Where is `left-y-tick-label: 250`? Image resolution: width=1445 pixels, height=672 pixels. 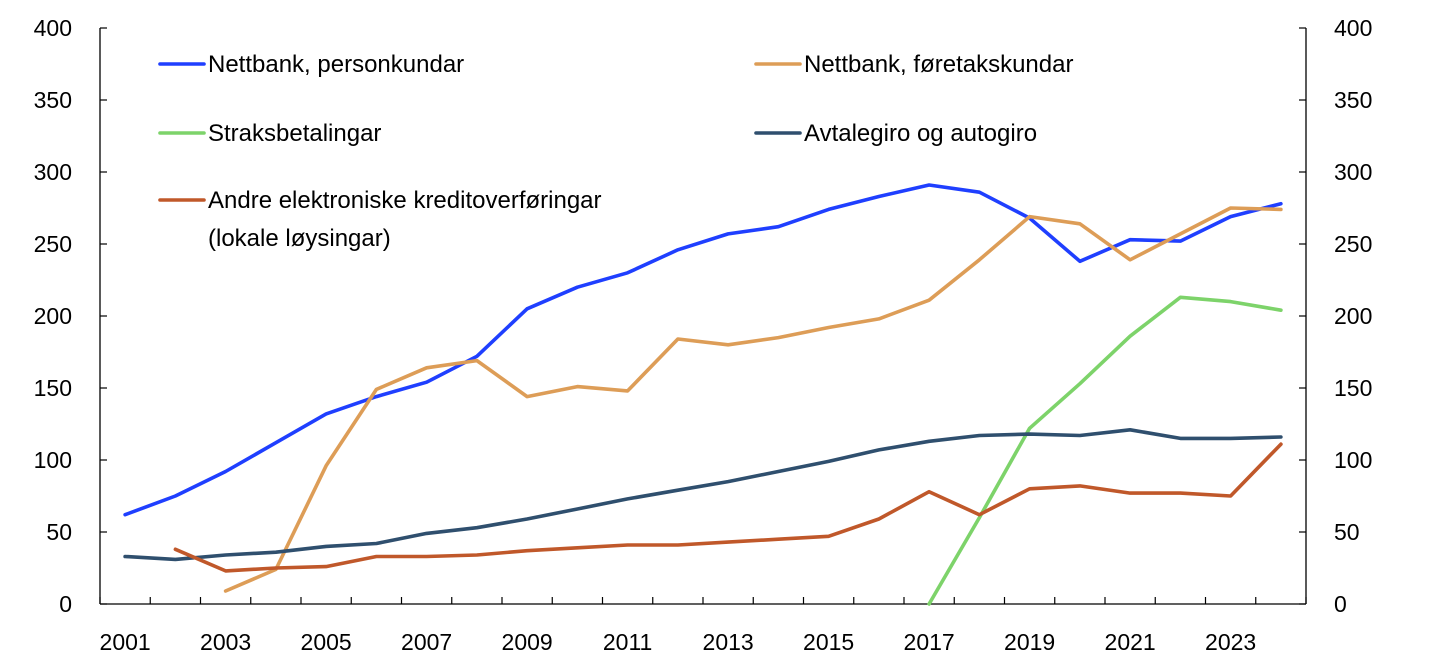 left-y-tick-label: 250 is located at coordinates (53, 244).